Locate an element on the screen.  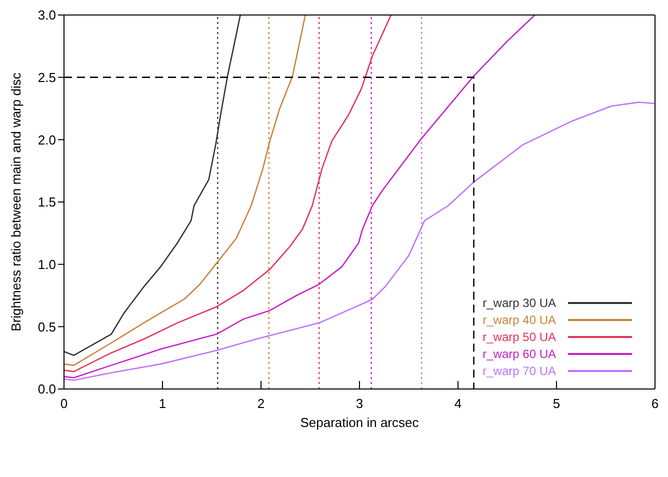
y-tick-label: 0.0 is located at coordinates (47, 389).